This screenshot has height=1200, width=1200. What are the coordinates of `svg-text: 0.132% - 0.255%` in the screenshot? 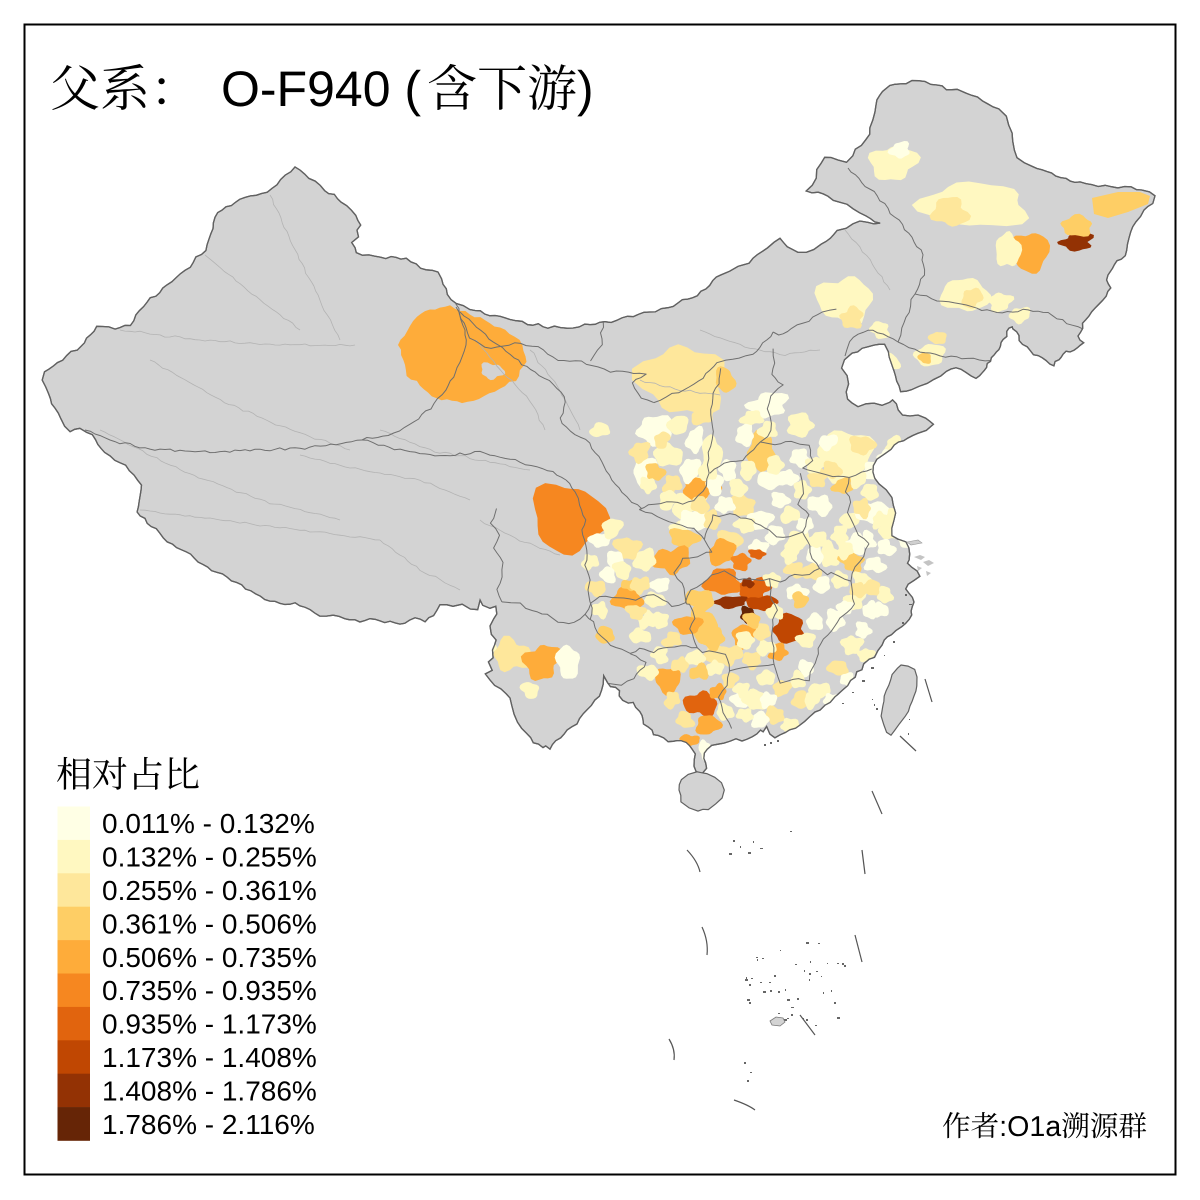 It's located at (209, 857).